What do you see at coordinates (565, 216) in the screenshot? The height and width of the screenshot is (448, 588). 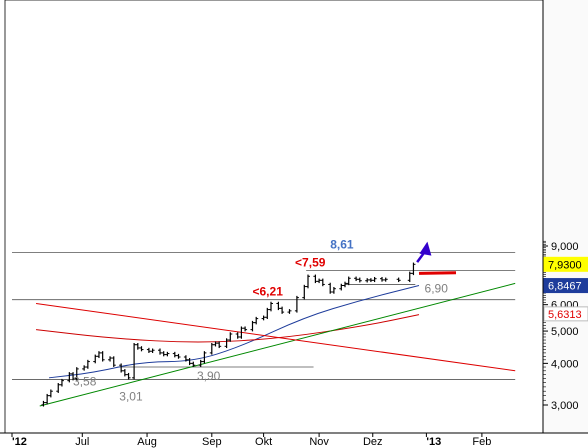 I see `y-axis-panel` at bounding box center [565, 216].